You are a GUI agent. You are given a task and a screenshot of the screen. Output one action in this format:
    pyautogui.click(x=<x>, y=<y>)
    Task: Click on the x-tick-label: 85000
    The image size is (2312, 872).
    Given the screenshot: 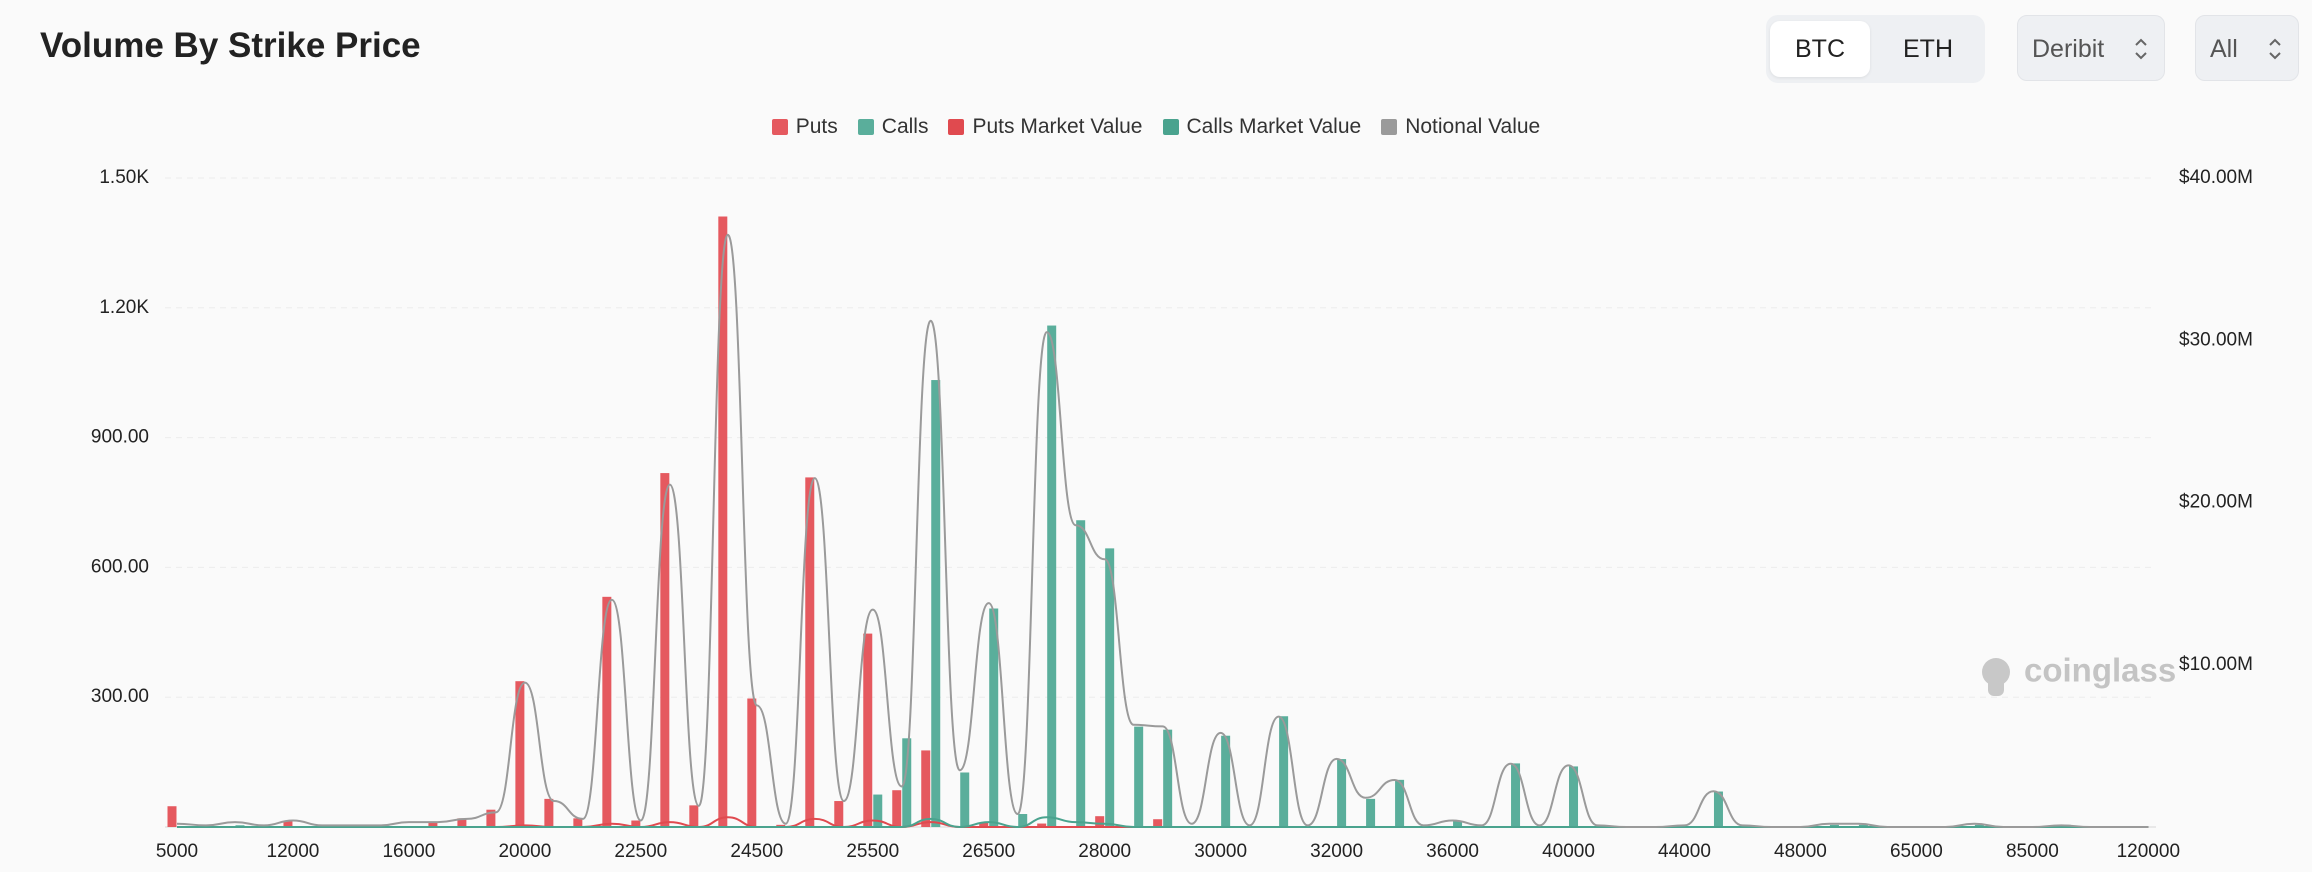 What is the action you would take?
    pyautogui.click(x=2032, y=851)
    